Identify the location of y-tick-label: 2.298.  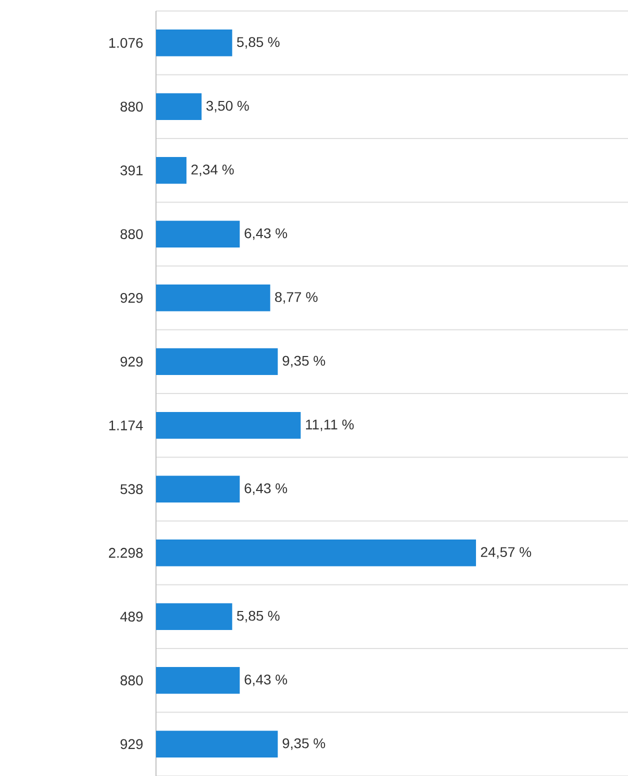
(125, 553).